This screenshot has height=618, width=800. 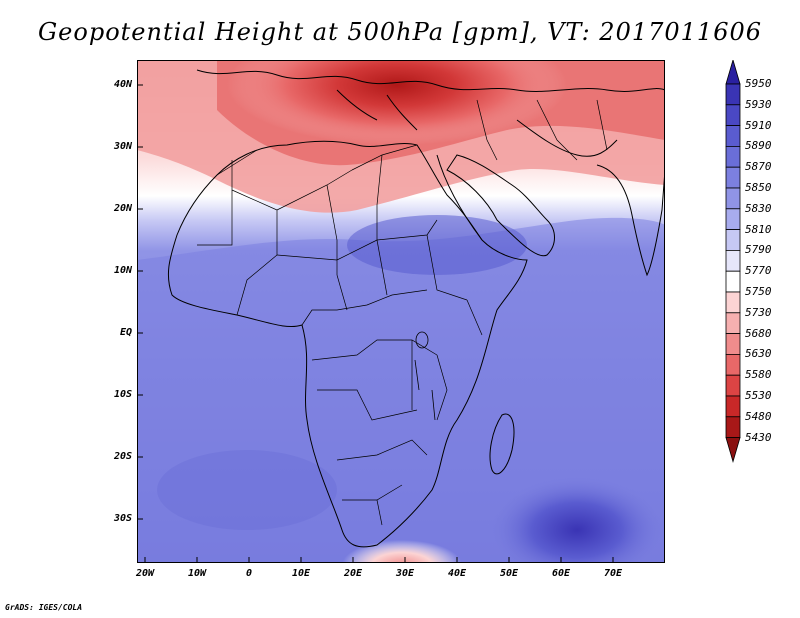 I want to click on colorbar-level-label: 5680, so click(x=758, y=333).